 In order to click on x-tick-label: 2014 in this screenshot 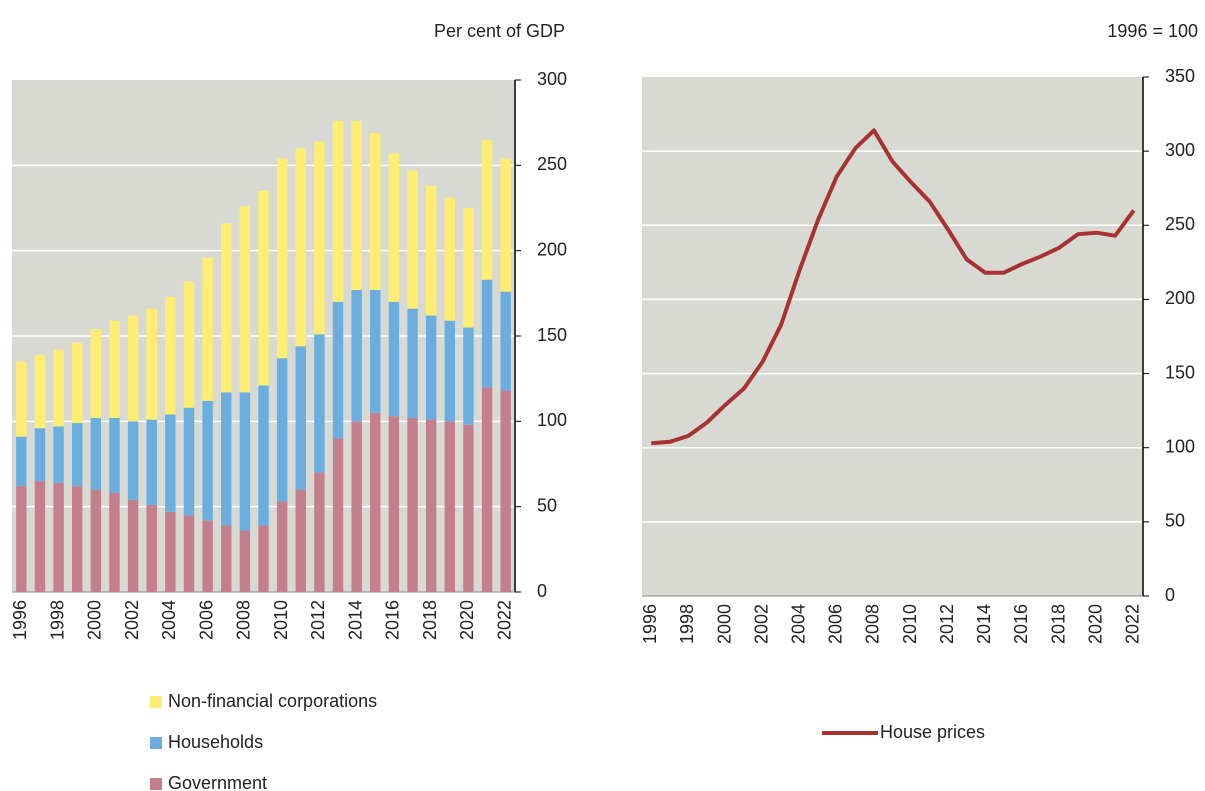, I will do `click(984, 624)`.